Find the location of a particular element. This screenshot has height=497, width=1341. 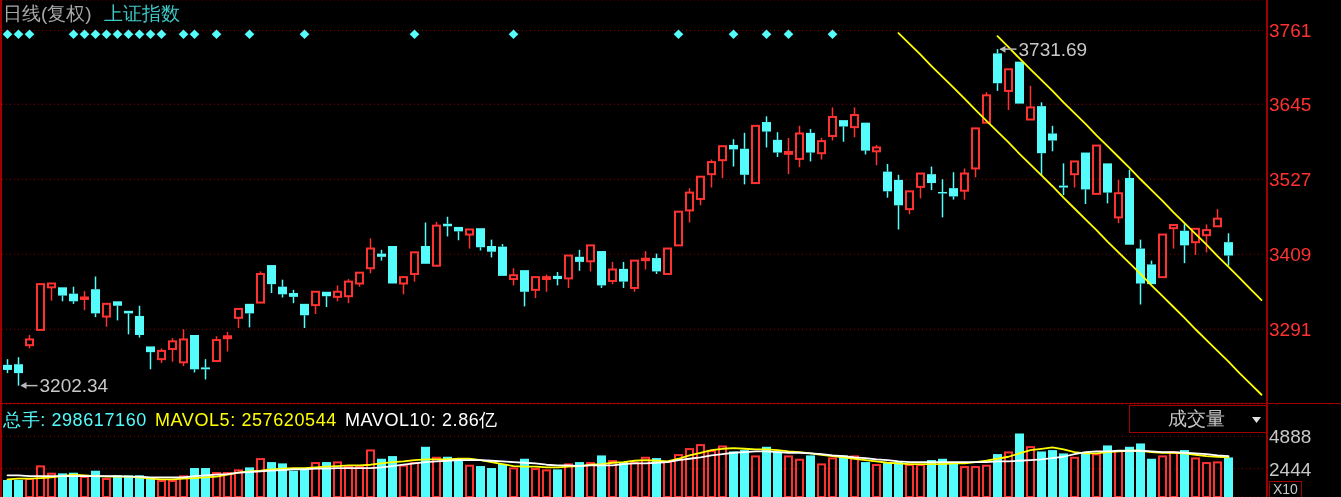

y-tick-label: 3527 is located at coordinates (1290, 179).